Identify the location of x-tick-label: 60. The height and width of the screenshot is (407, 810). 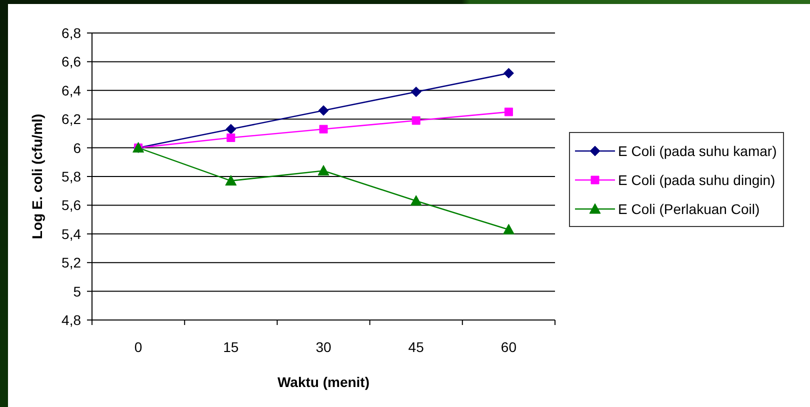
(508, 347).